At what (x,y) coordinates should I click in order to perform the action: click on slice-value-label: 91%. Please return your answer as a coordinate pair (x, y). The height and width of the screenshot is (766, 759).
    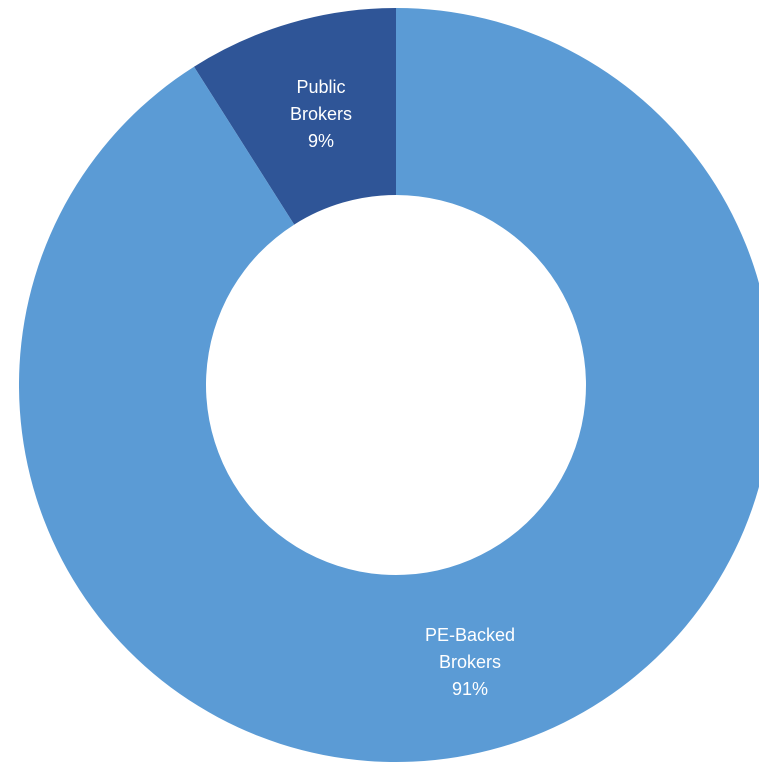
    Looking at the image, I should click on (470, 689).